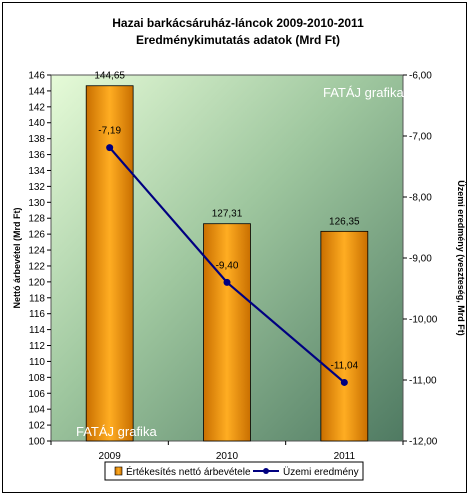  What do you see at coordinates (36, 251) in the screenshot?
I see `y-tick-label: 124` at bounding box center [36, 251].